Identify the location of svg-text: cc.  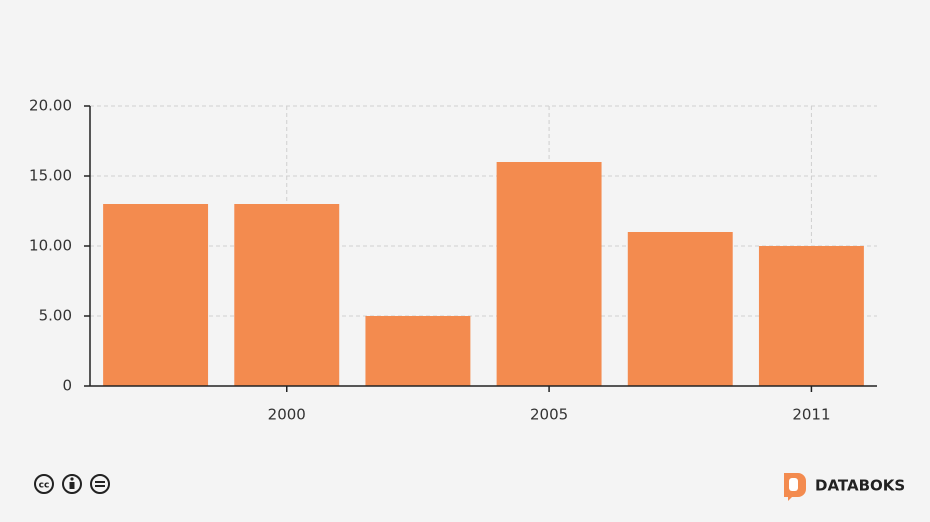
(44, 486).